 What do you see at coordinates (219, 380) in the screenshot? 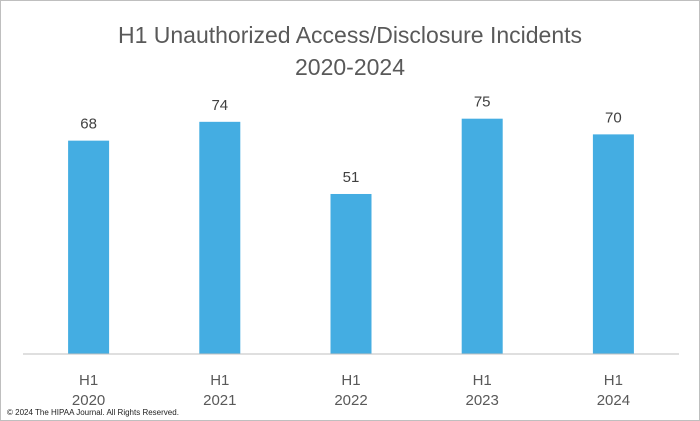
I see `x-tick-label-1-line-1: H1` at bounding box center [219, 380].